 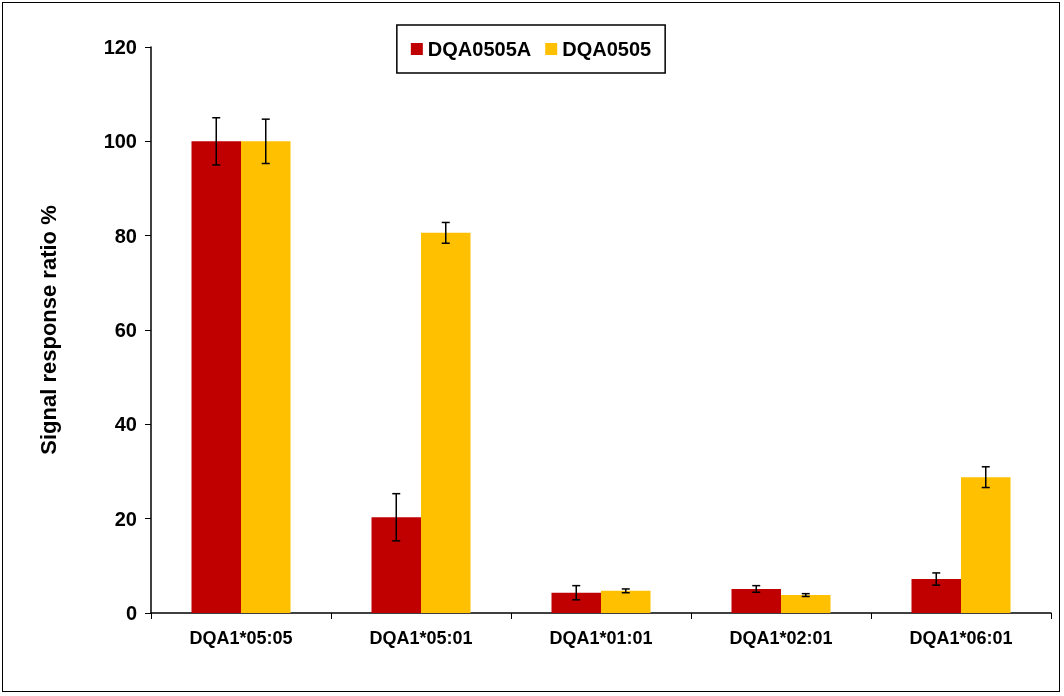 What do you see at coordinates (125, 330) in the screenshot?
I see `y-tick-label: 60` at bounding box center [125, 330].